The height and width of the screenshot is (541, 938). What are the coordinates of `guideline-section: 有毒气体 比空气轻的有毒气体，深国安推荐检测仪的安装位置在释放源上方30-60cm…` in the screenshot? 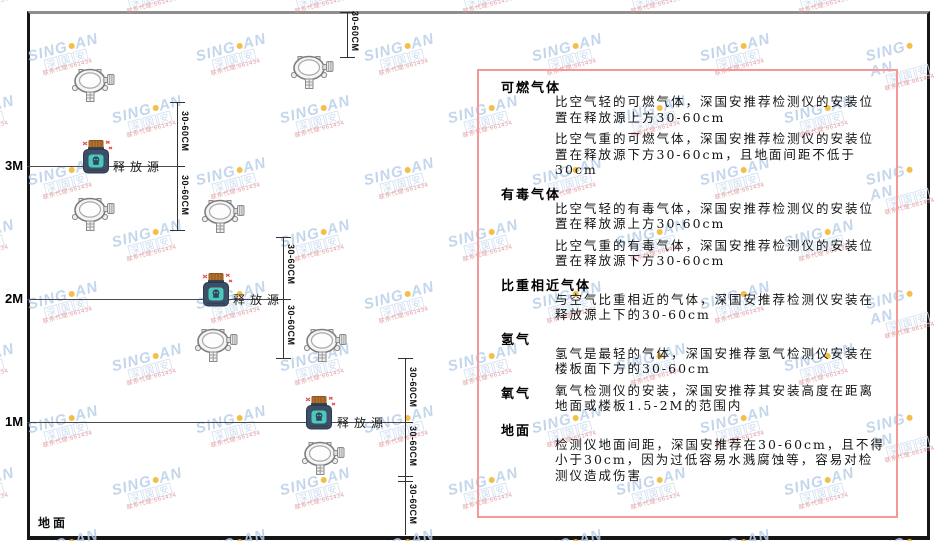 It's located at (687, 226).